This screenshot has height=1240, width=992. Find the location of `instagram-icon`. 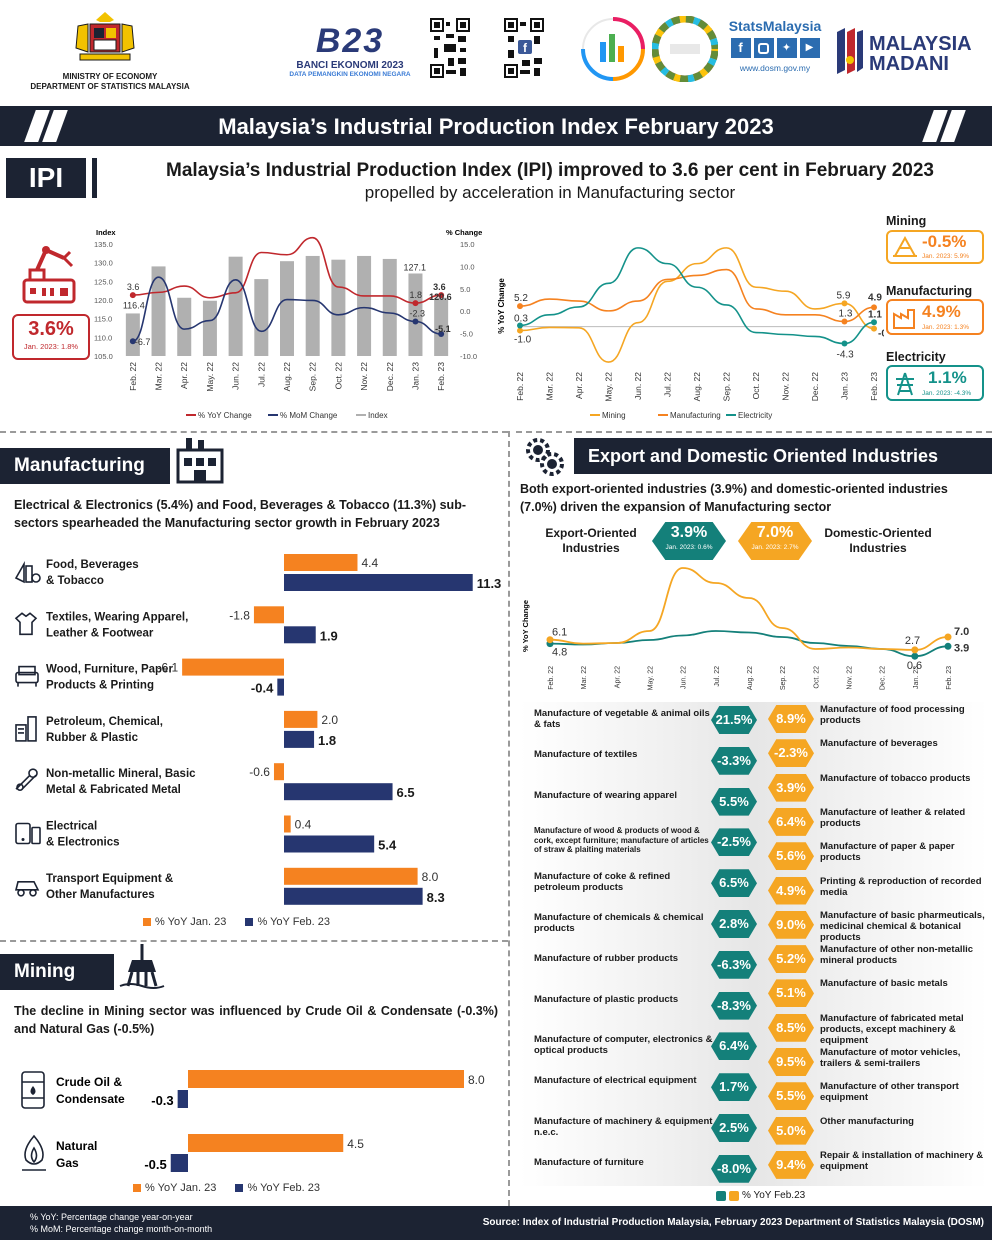

instagram-icon is located at coordinates (763, 48).